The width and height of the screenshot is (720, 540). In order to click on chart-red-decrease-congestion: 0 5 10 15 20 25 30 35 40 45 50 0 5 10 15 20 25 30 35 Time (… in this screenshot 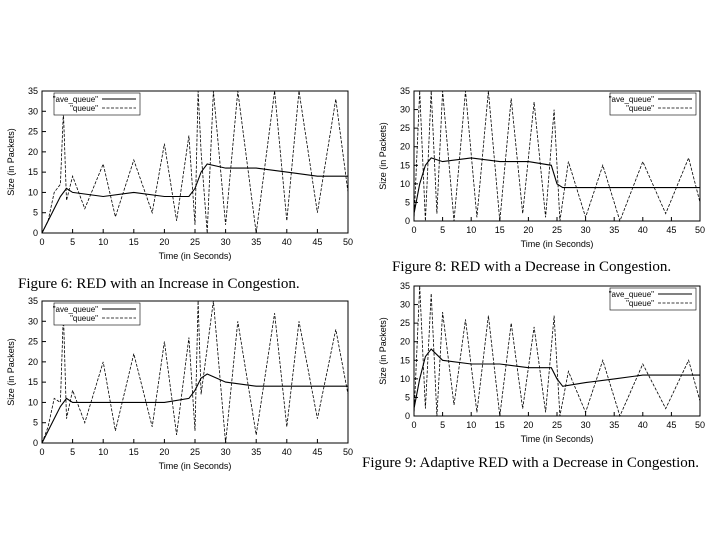, I will do `click(542, 170)`.